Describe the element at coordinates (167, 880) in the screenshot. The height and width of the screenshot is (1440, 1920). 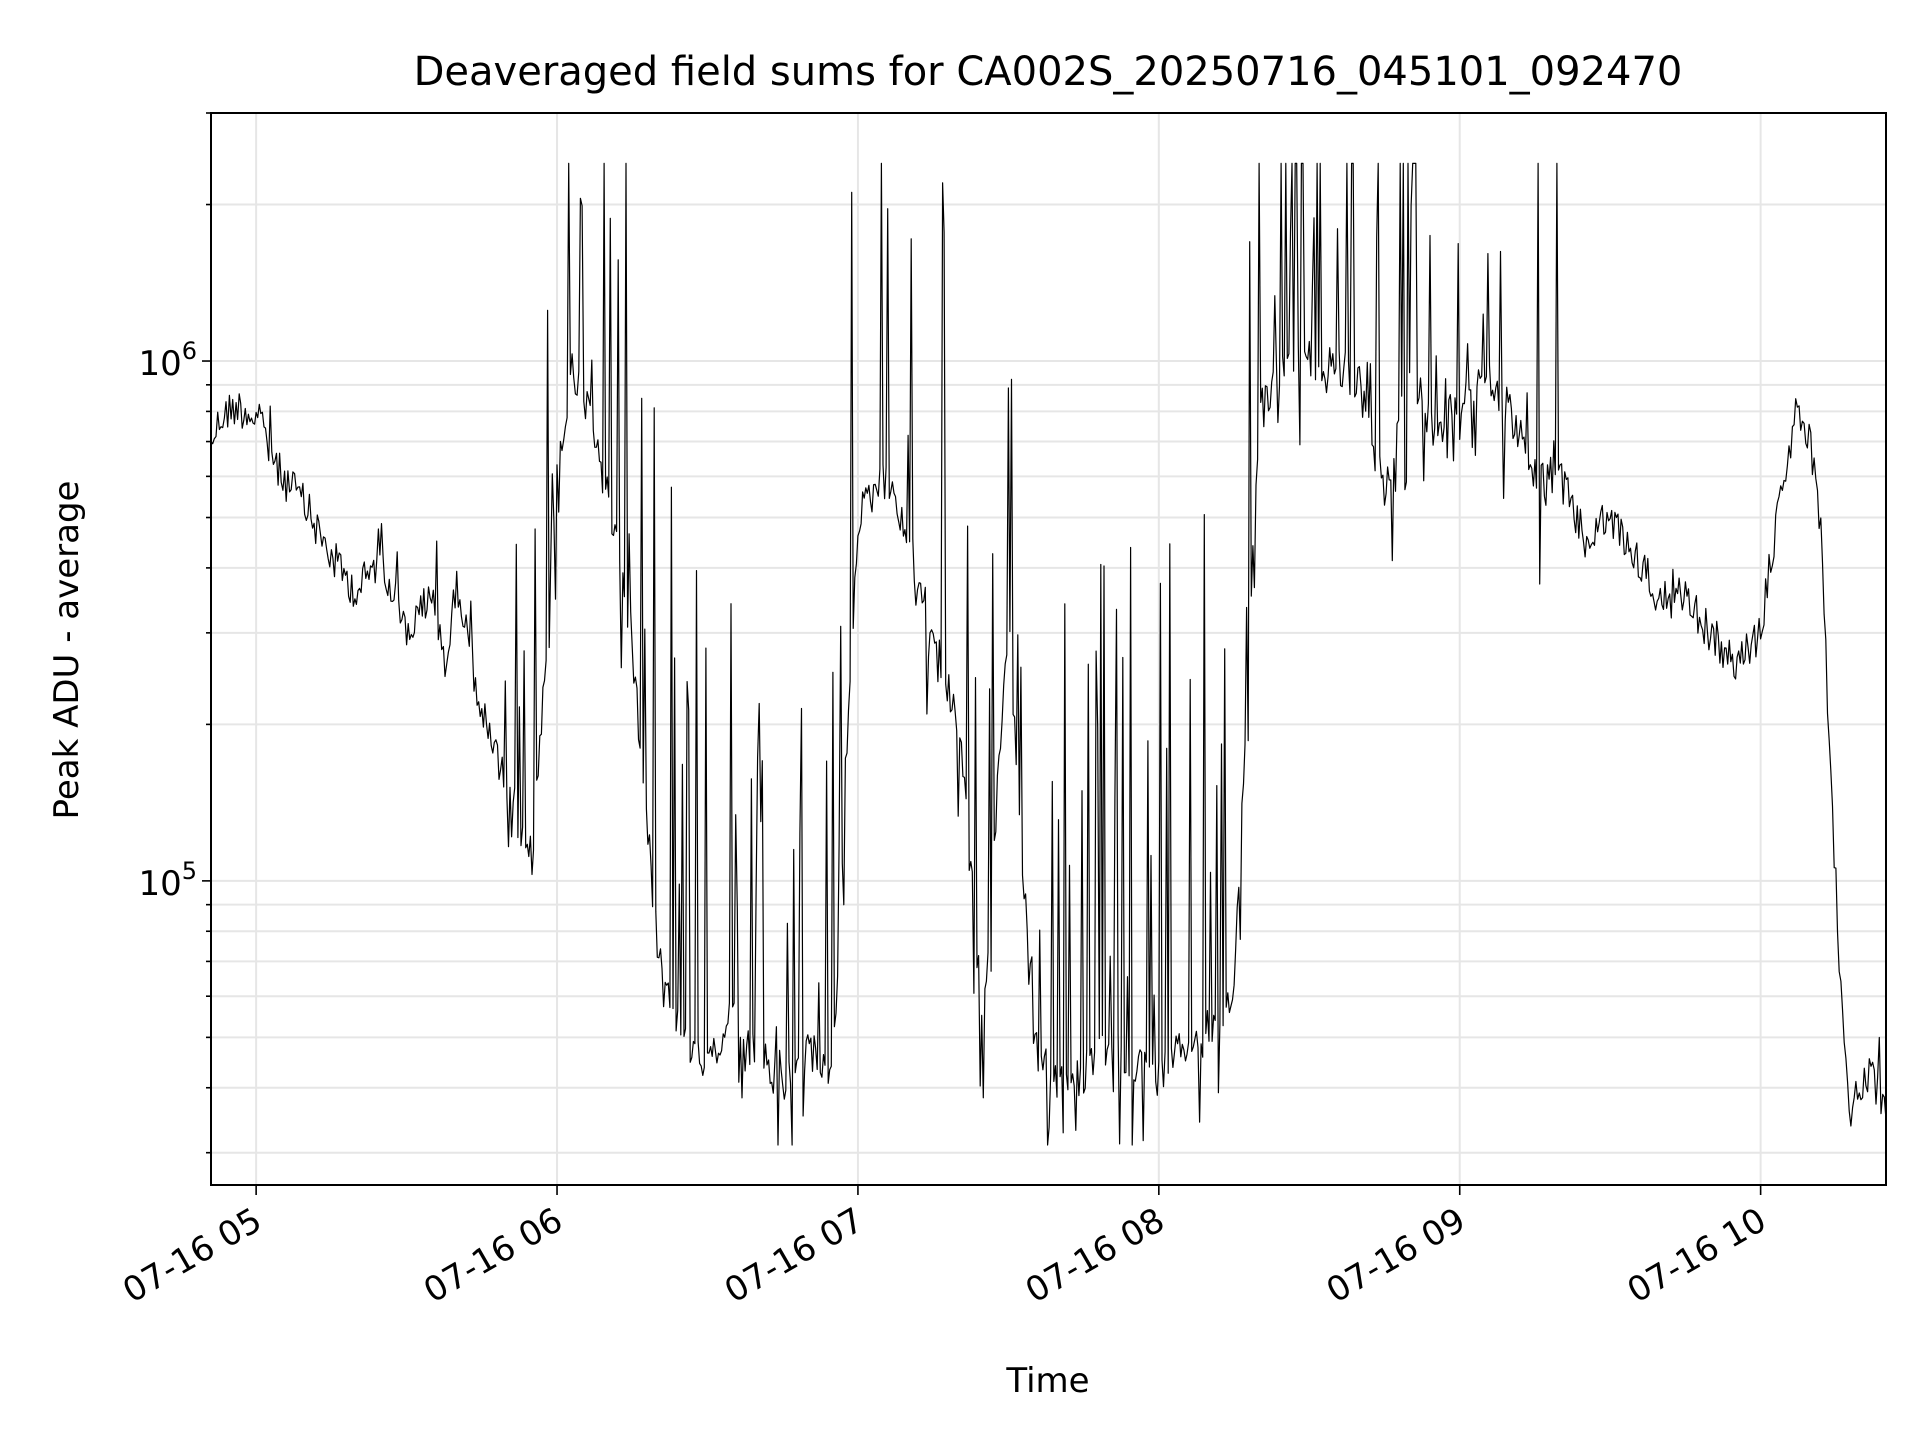
I see `y-tick-label: 10⁵` at that location.